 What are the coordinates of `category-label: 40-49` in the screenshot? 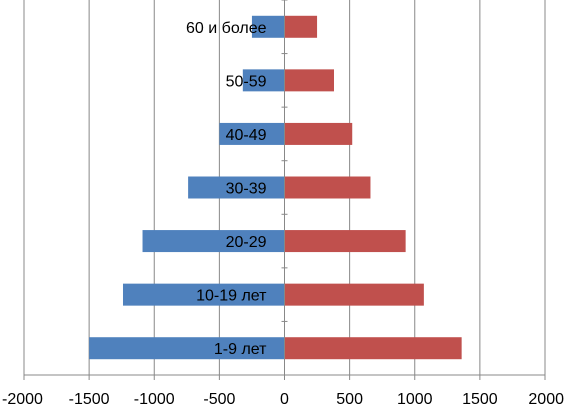 It's located at (246, 135).